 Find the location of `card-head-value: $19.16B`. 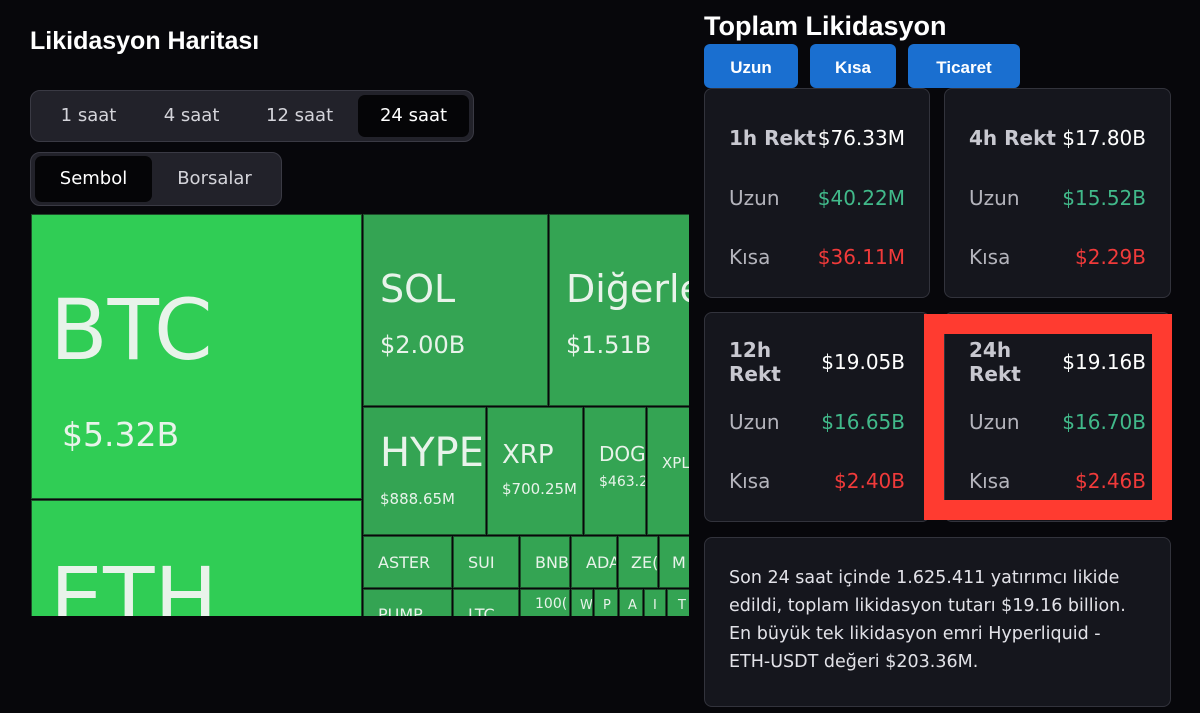

card-head-value: $19.16B is located at coordinates (1104, 362).